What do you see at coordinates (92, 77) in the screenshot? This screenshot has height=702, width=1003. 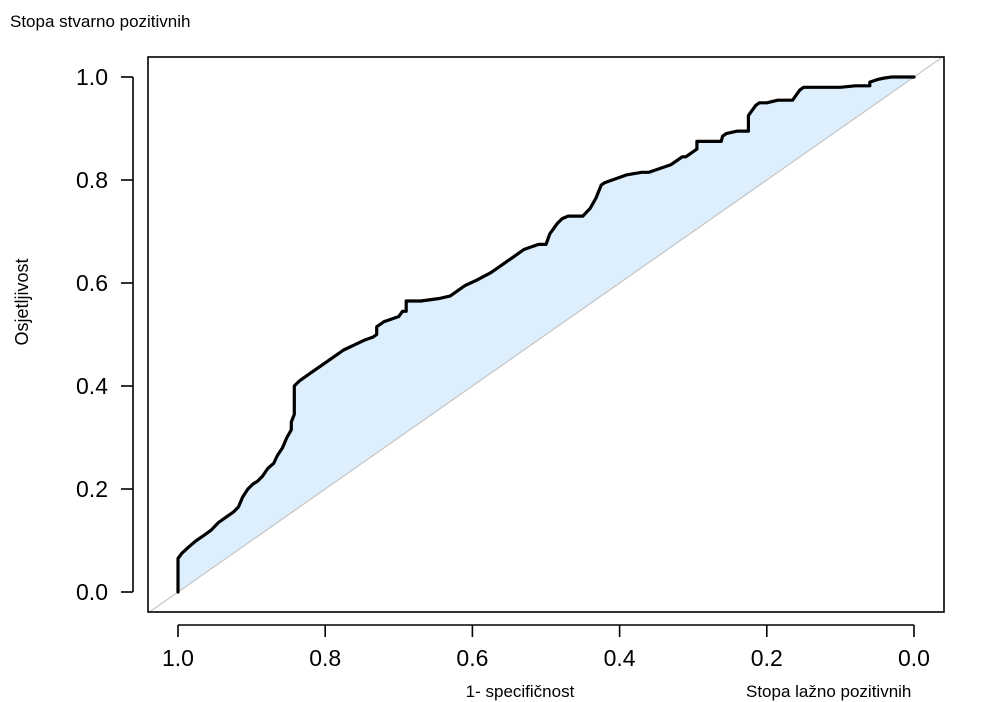 I see `y-tick-label: 1.0` at bounding box center [92, 77].